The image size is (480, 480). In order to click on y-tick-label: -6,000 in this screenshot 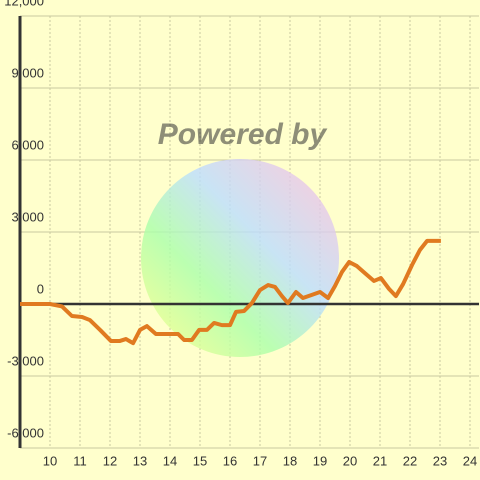, I will do `click(25, 432)`.